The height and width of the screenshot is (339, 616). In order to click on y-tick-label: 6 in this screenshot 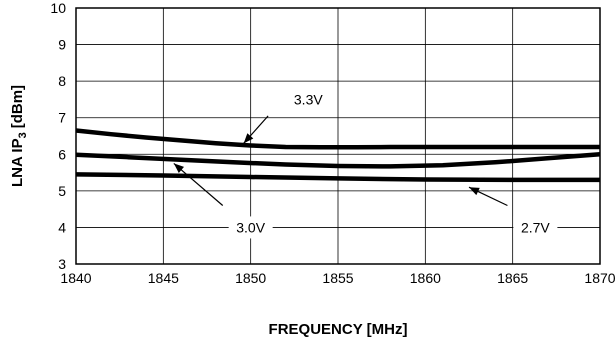, I will do `click(62, 154)`.